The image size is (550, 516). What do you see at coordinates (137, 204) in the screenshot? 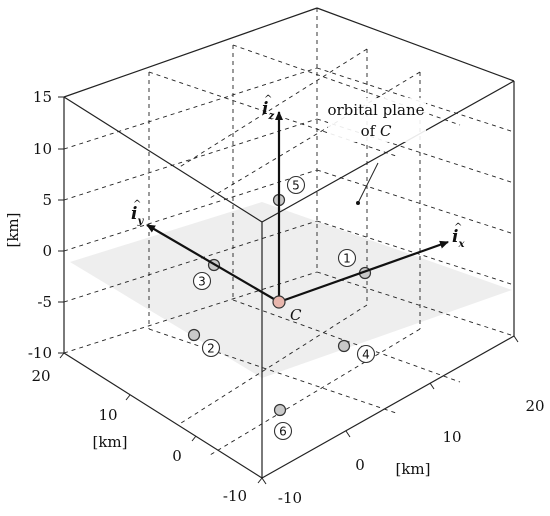
I see `y-axis-hat: ^` at bounding box center [137, 204].